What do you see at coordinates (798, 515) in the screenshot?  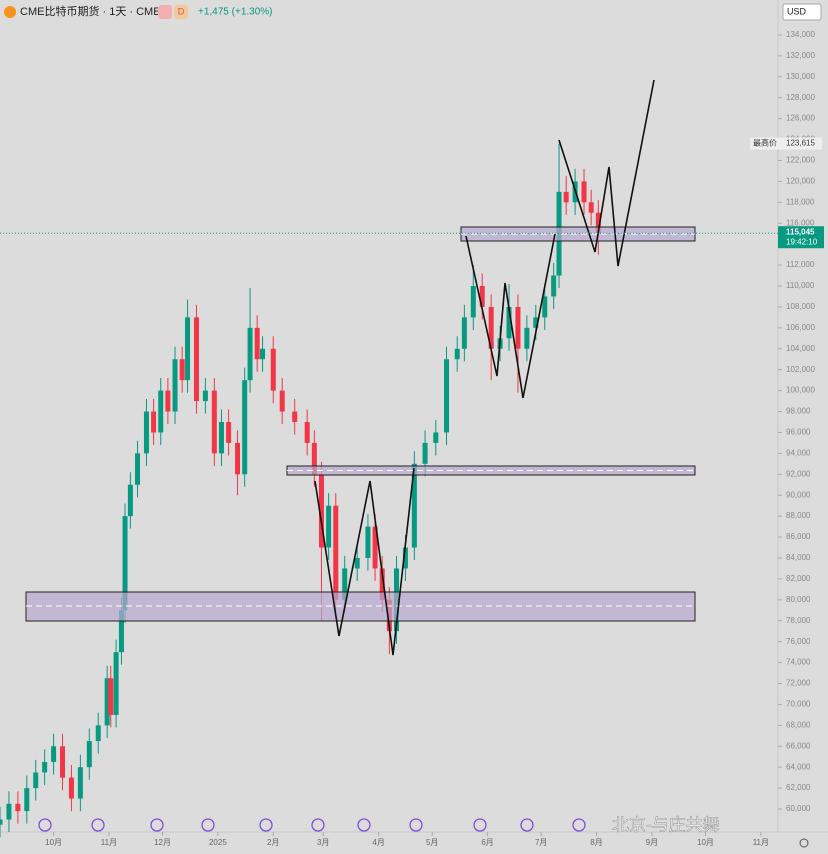 I see `y-tick-label: 88,000` at bounding box center [798, 515].